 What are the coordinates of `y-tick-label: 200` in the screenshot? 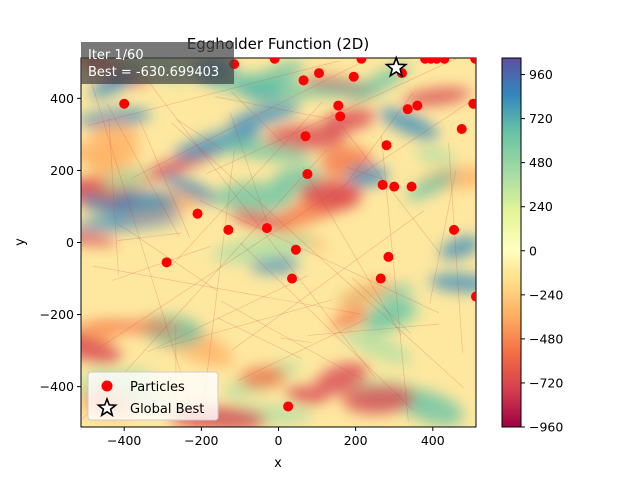 It's located at (62, 170).